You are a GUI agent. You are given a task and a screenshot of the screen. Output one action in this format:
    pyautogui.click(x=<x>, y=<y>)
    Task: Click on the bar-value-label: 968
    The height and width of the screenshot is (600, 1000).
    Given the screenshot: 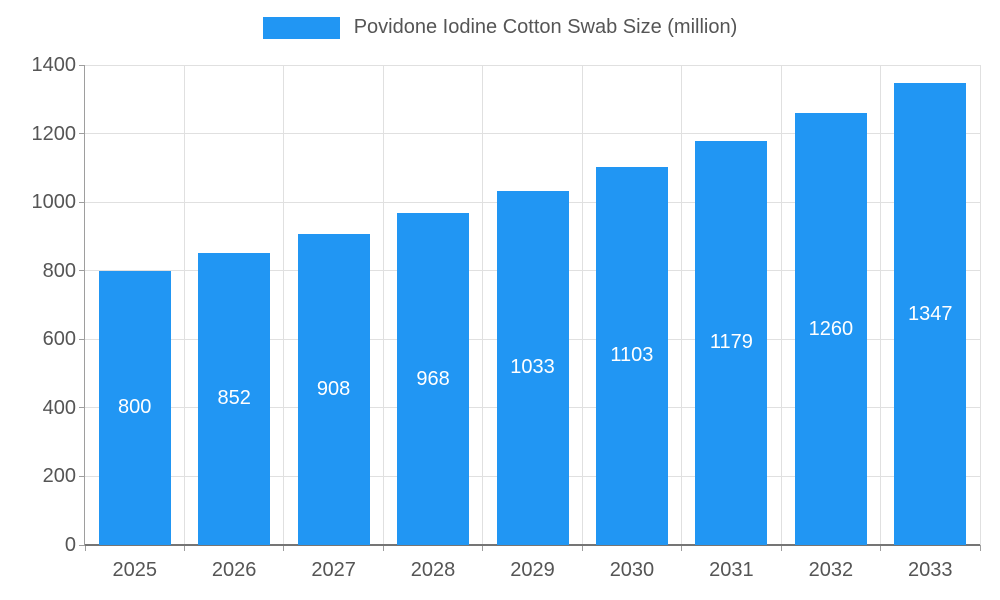 What is the action you would take?
    pyautogui.click(x=433, y=378)
    